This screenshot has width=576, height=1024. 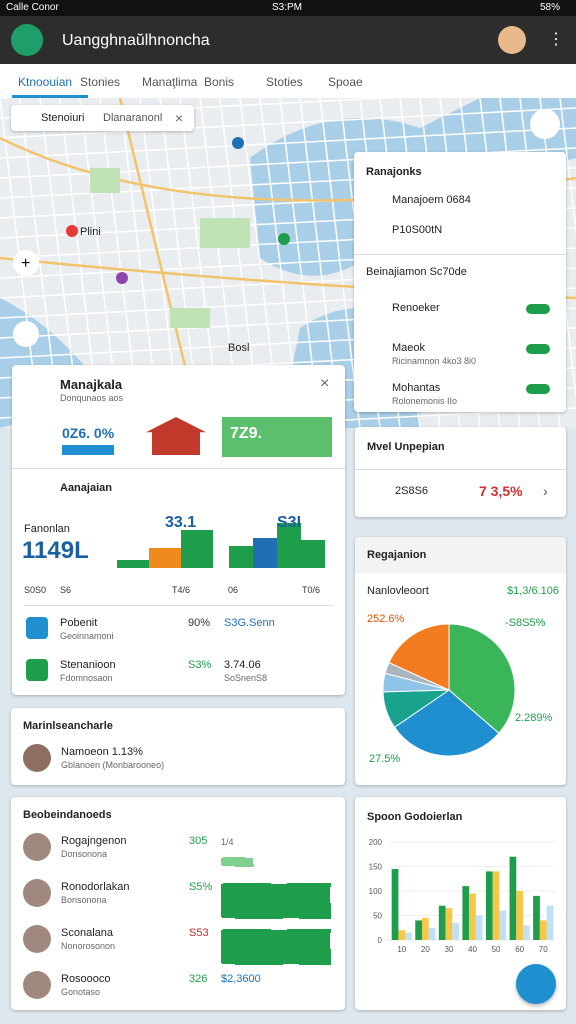 I want to click on map-label: Bosl, so click(x=238, y=348).